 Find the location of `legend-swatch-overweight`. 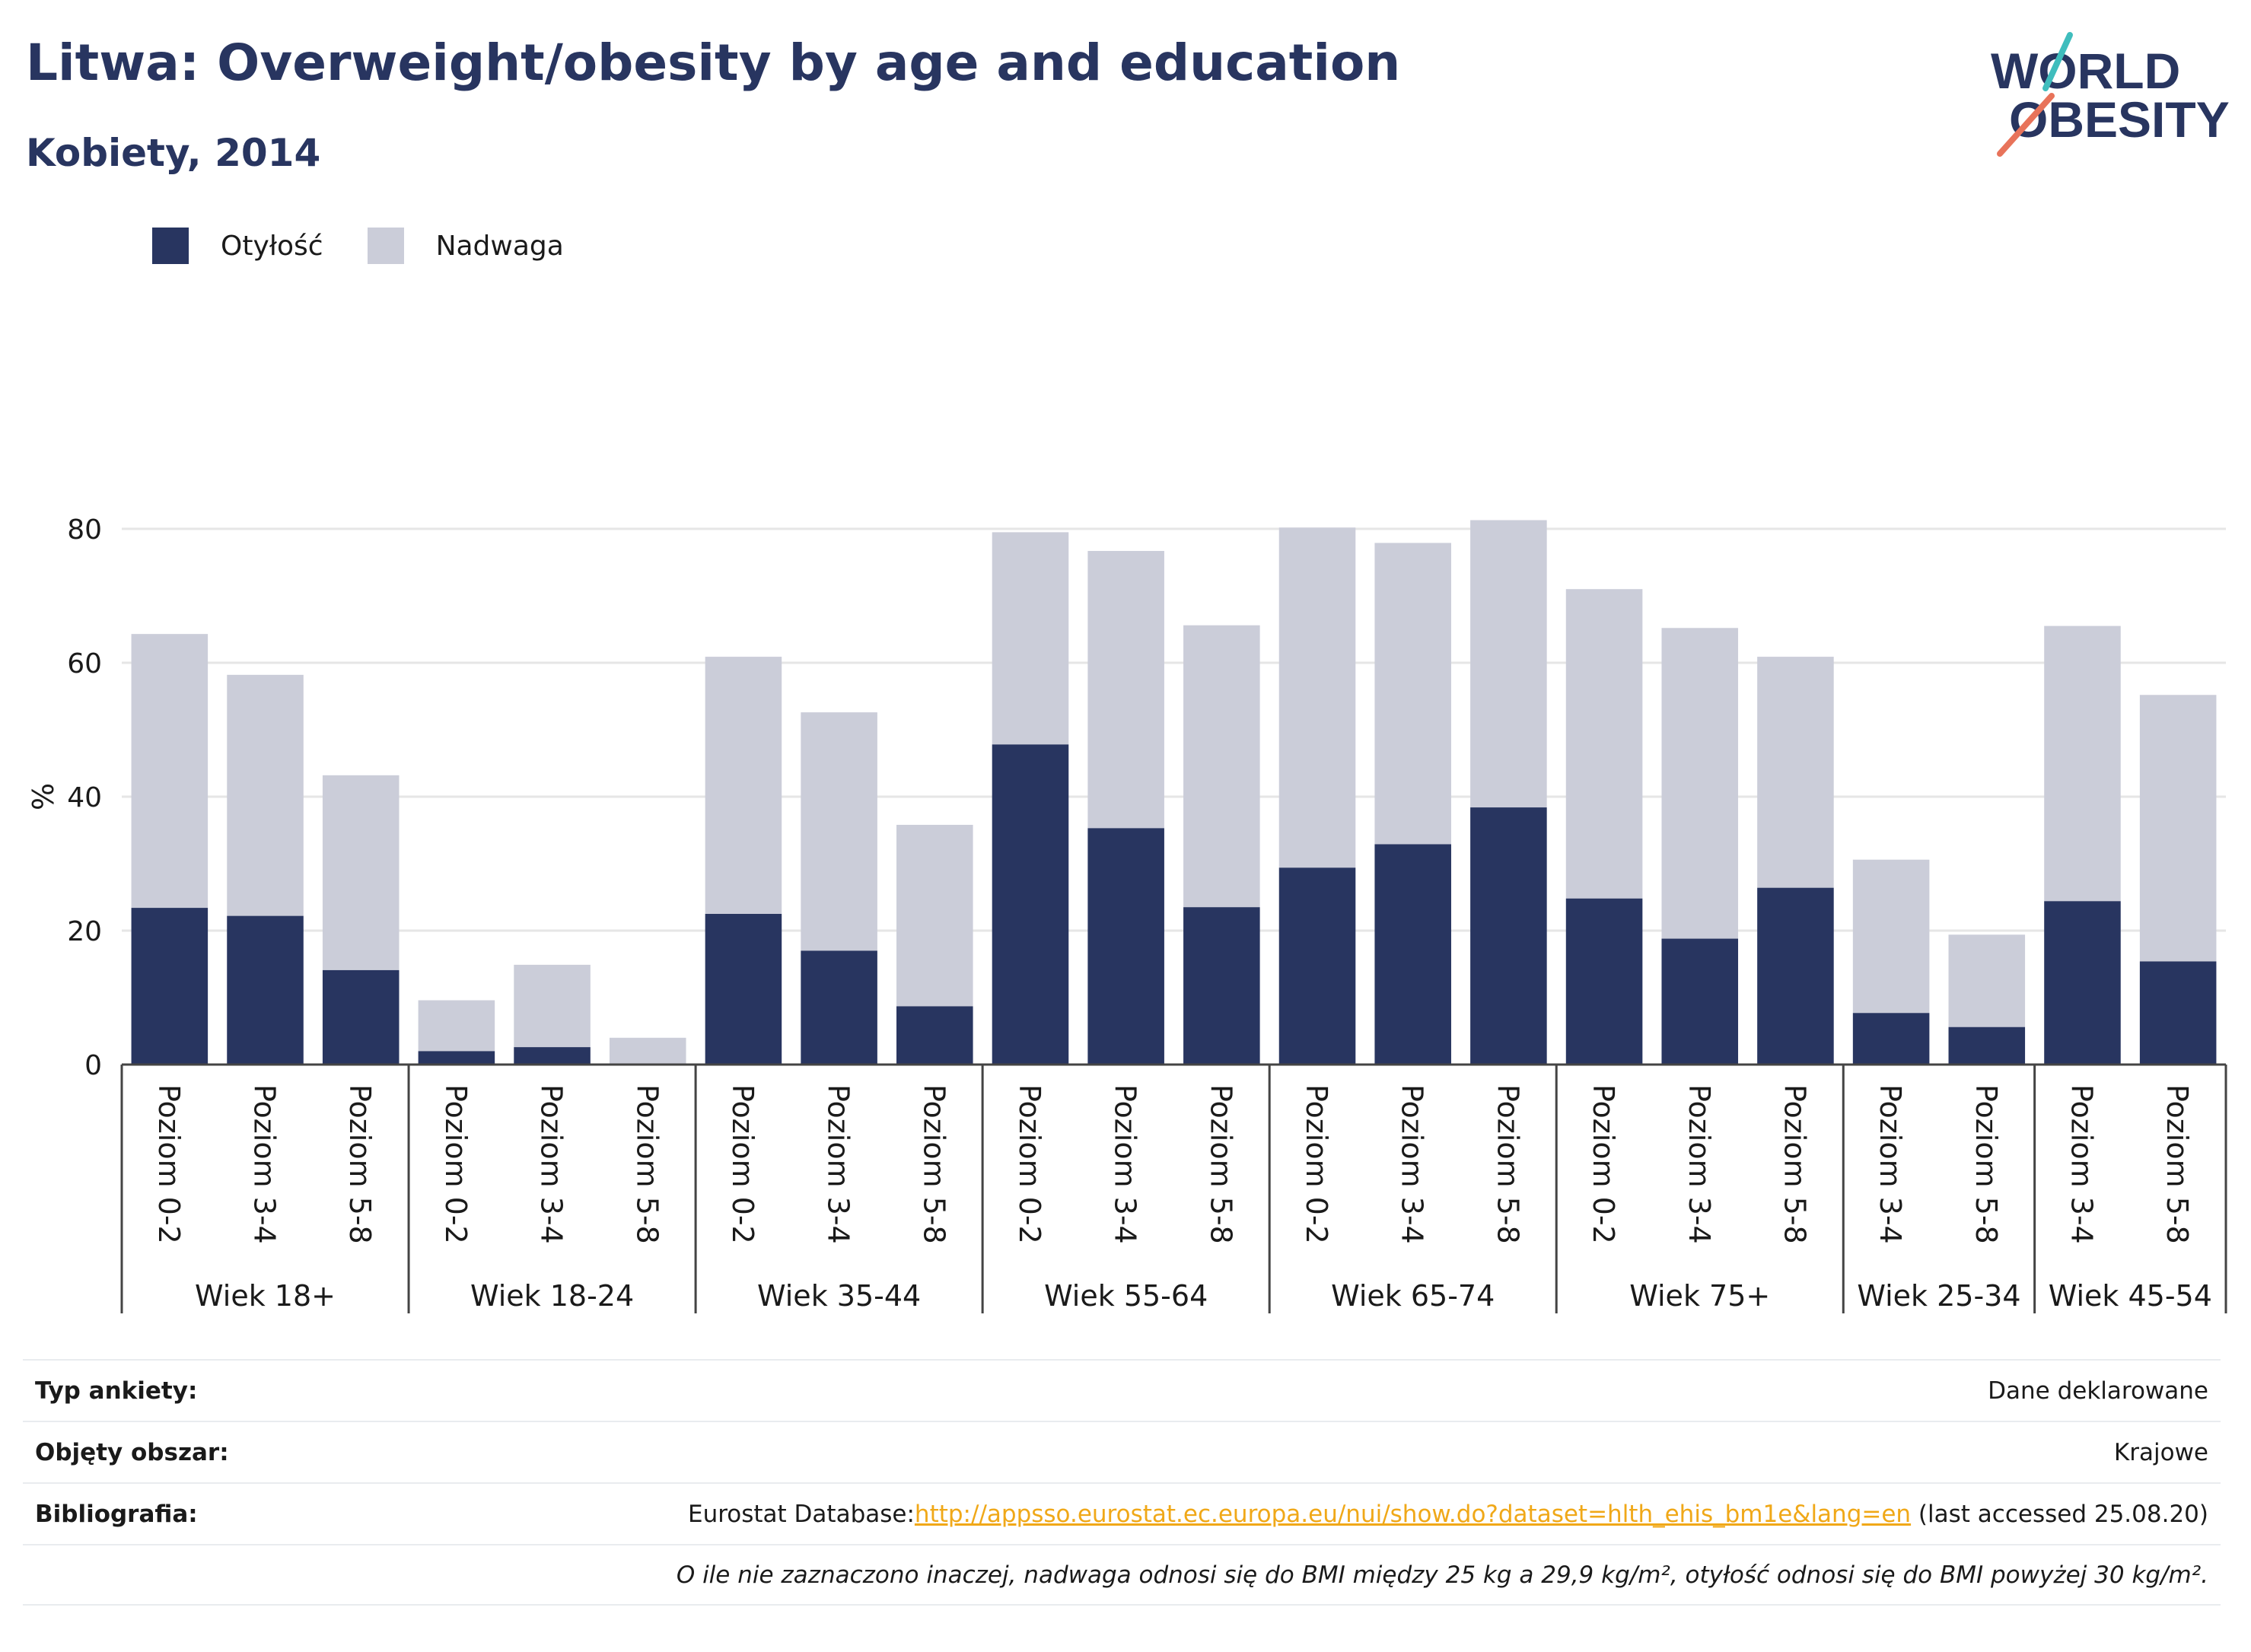

legend-swatch-overweight is located at coordinates (385, 246).